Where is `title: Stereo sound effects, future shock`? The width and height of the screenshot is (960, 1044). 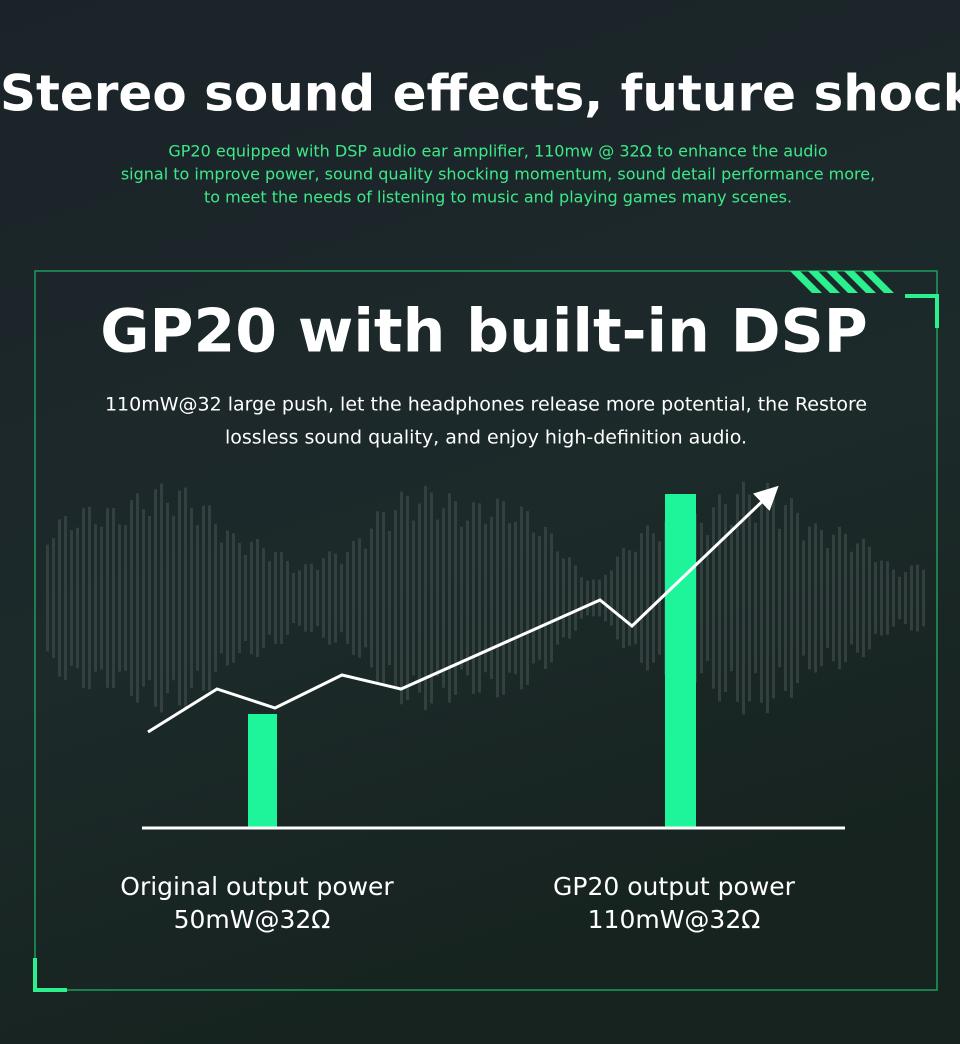
title: Stereo sound effects, future shock is located at coordinates (480, 94).